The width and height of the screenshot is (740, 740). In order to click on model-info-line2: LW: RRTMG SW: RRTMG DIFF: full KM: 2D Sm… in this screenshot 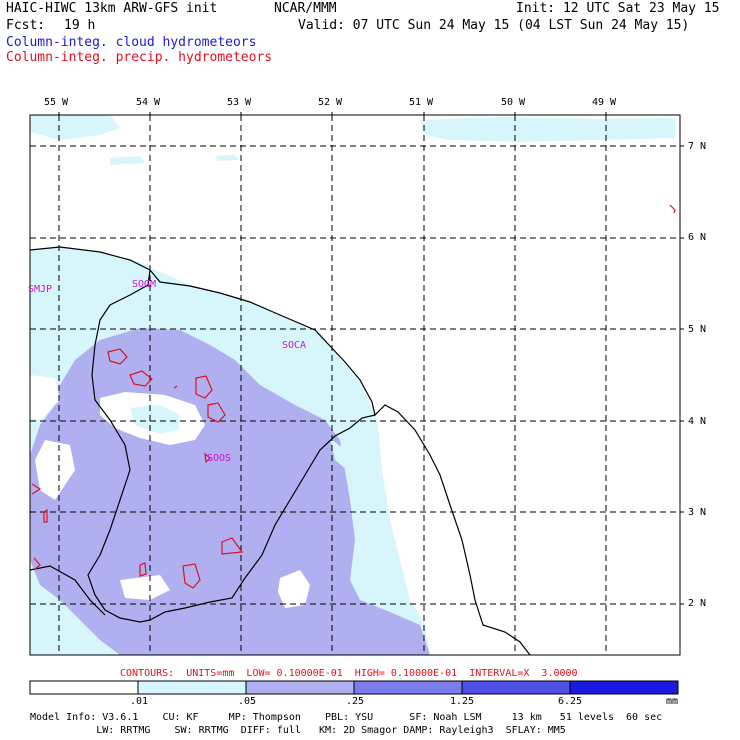, I will do `click(298, 730)`.